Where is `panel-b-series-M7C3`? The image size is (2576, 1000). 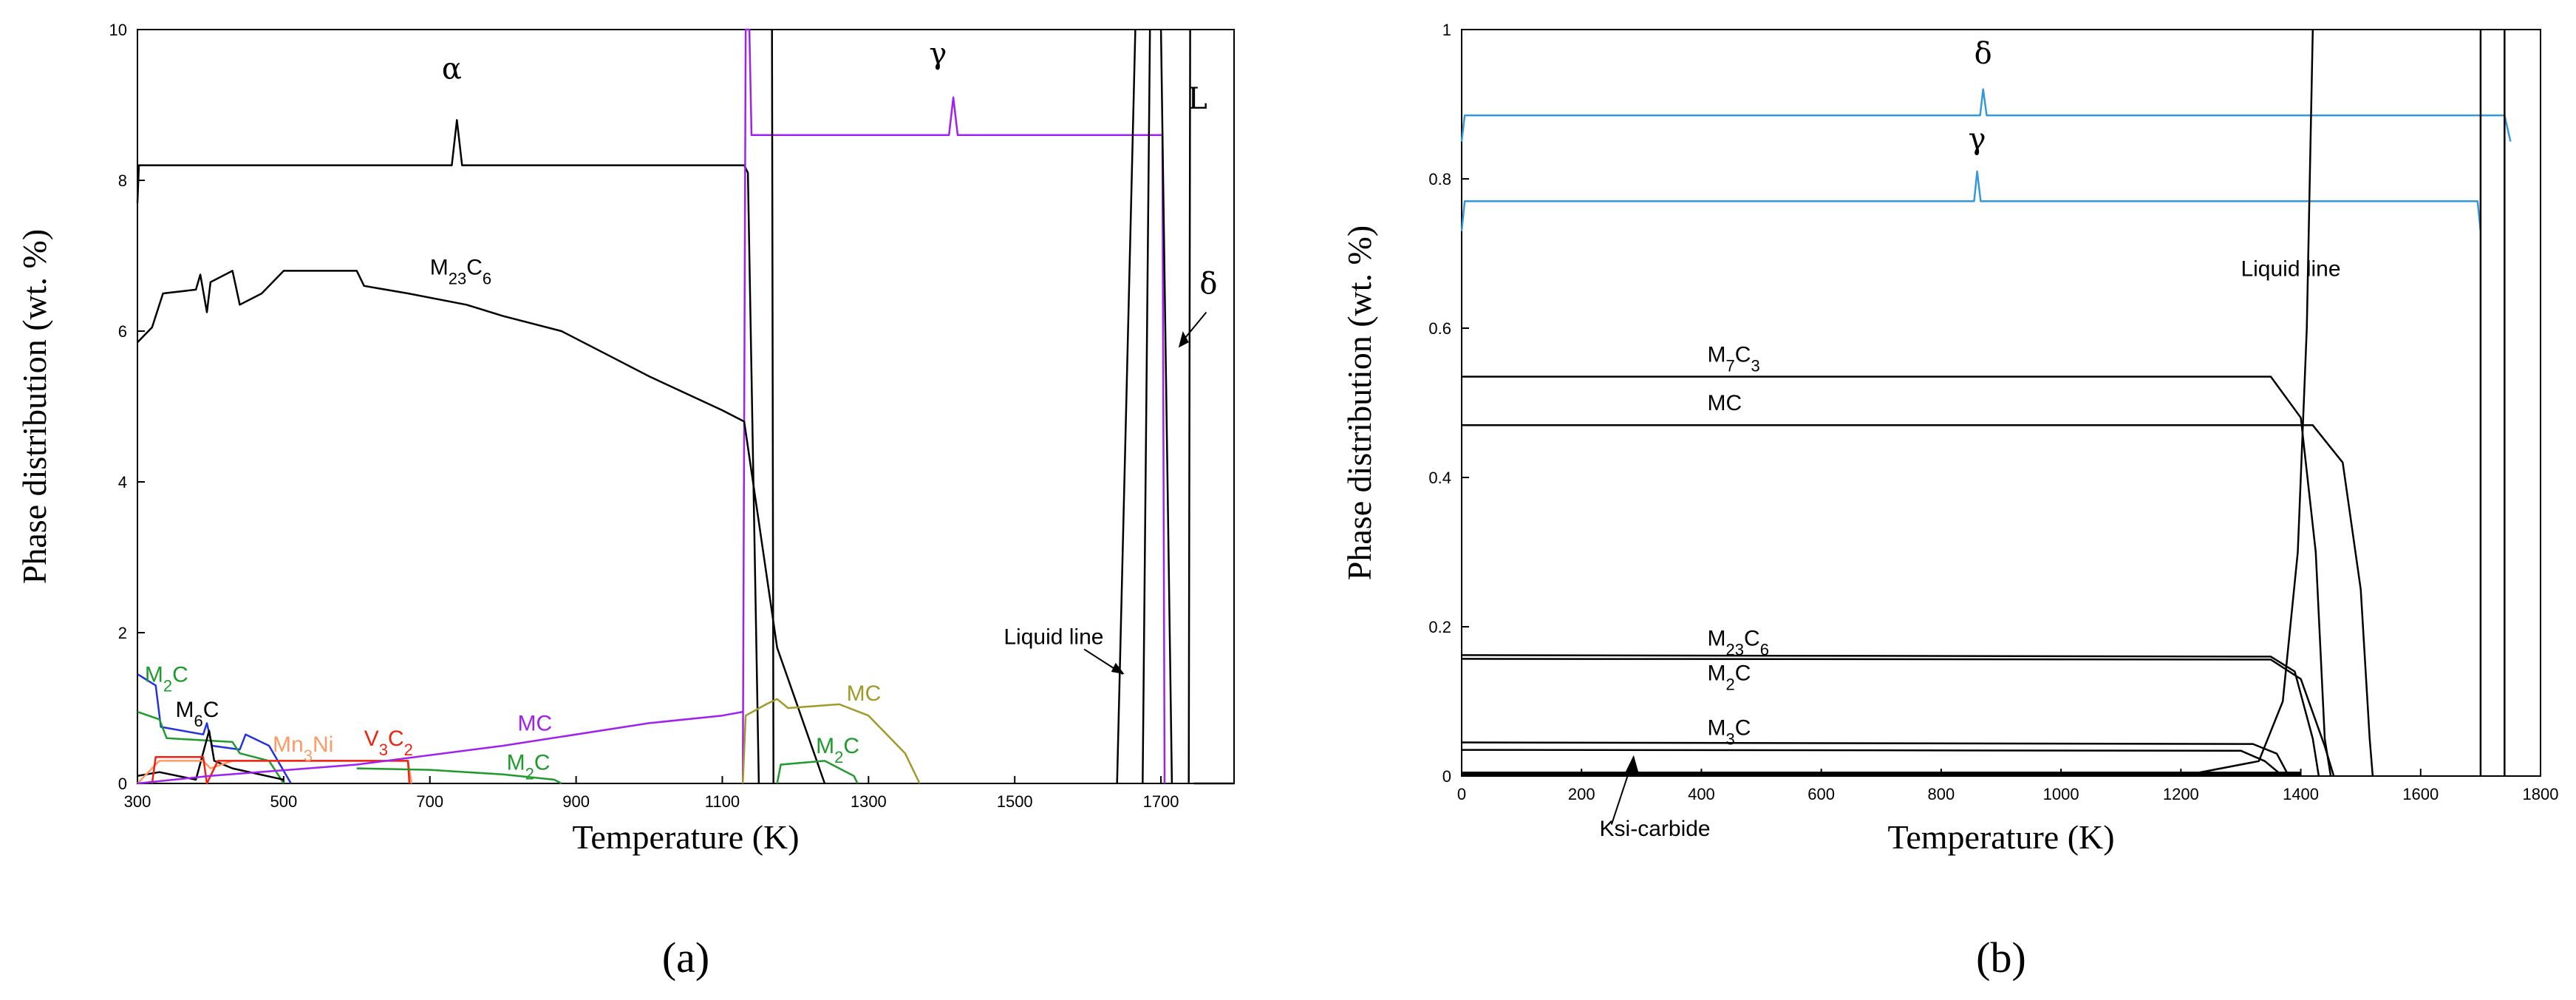 panel-b-series-M7C3 is located at coordinates (1897, 576).